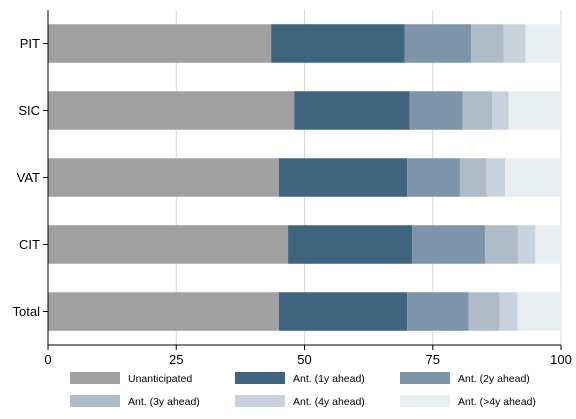 The image size is (576, 419). What do you see at coordinates (561, 359) in the screenshot?
I see `x-tick-label-4: 100` at bounding box center [561, 359].